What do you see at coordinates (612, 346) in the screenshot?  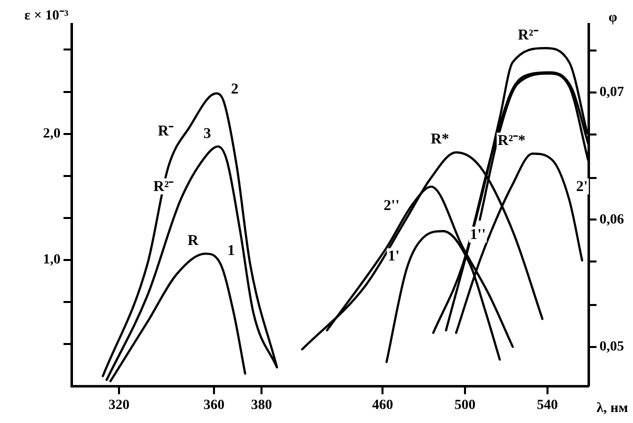 I see `y-tick-label: 0,05` at bounding box center [612, 346].